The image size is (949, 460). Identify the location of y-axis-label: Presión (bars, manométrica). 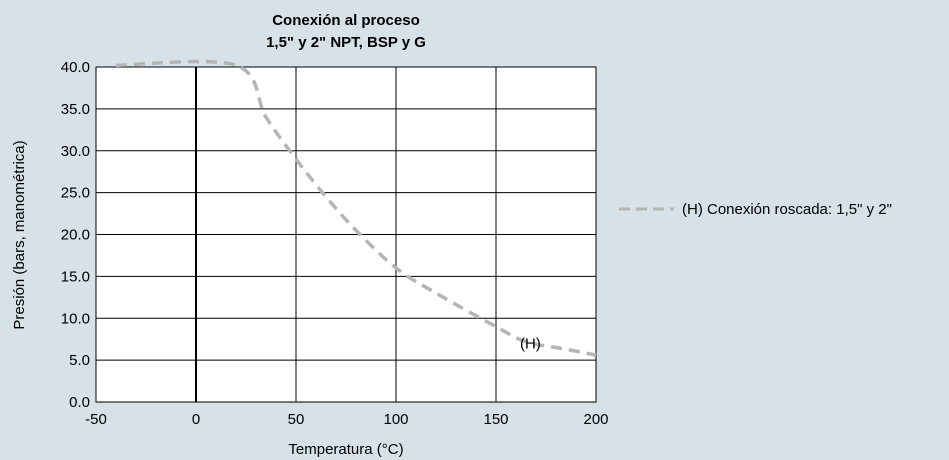
(19, 234).